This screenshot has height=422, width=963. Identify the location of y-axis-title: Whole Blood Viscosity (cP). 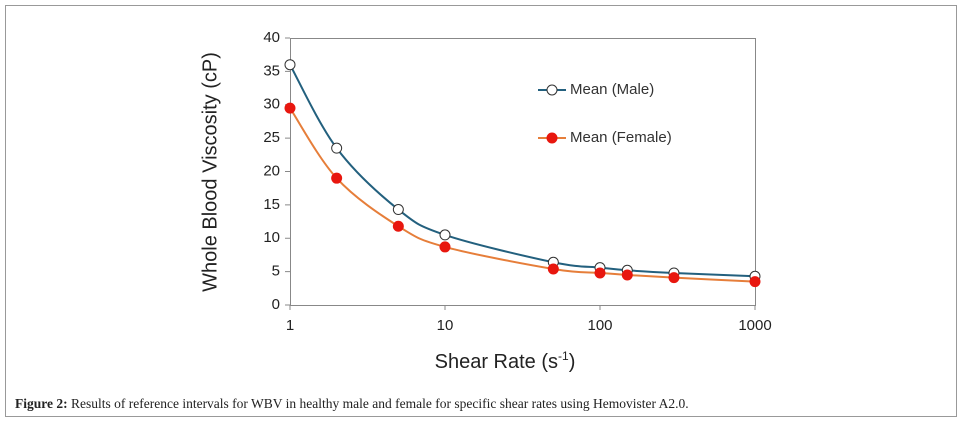
(210, 172).